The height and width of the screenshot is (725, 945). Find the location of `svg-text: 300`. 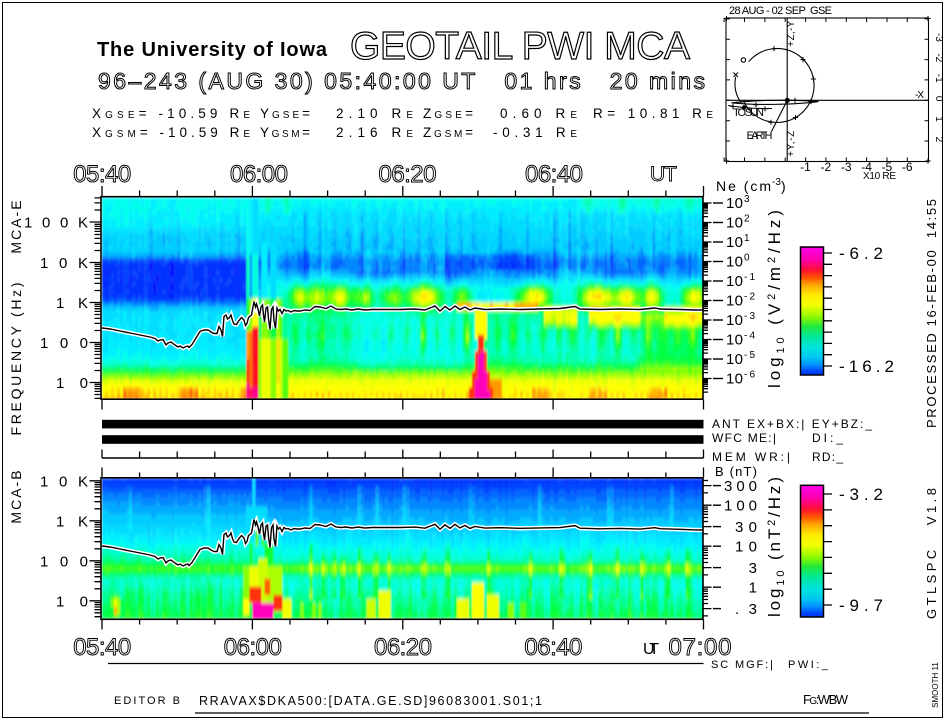

svg-text: 300 is located at coordinates (740, 486).